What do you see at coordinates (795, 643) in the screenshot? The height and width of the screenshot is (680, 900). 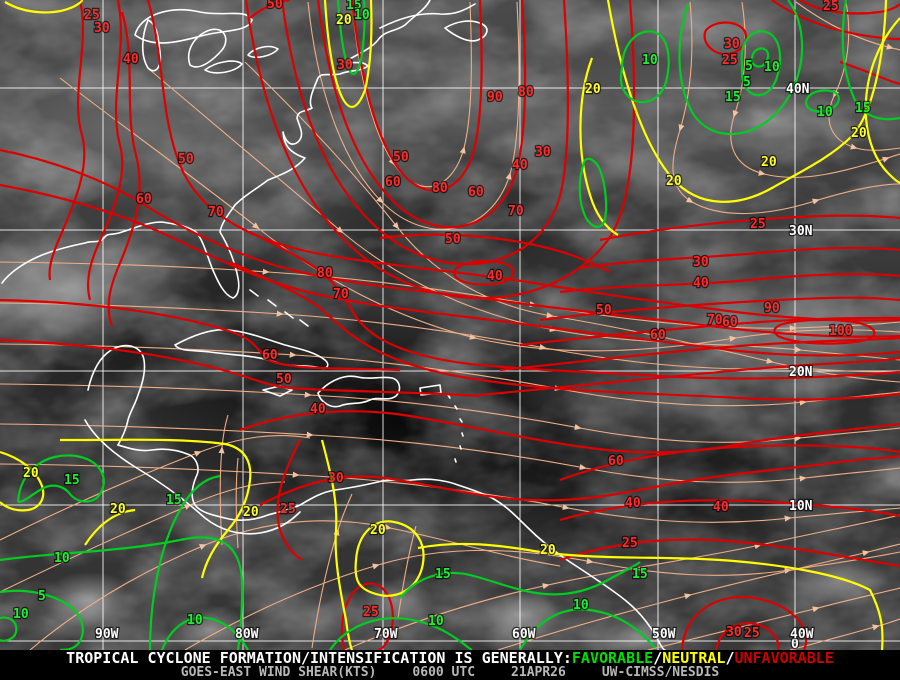 I see `latitude-label: 0` at bounding box center [795, 643].